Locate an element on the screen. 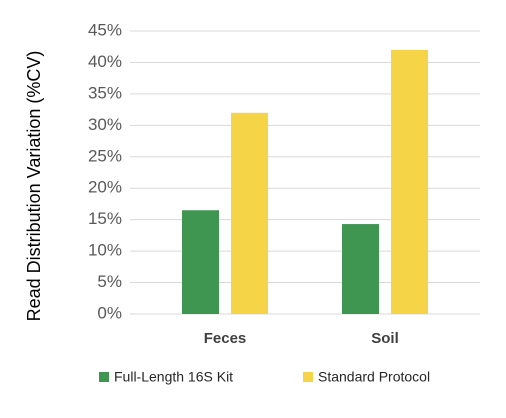 The image size is (506, 418). y-axis-label: Read Distribution Variation (%CV) is located at coordinates (34, 186).